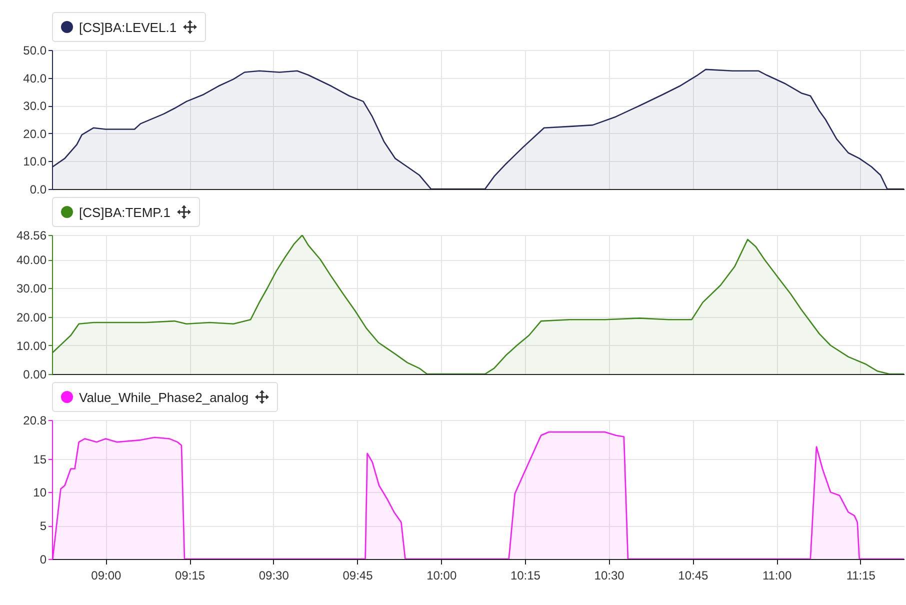 The height and width of the screenshot is (605, 906). What do you see at coordinates (106, 575) in the screenshot?
I see `x-tick-label: 09:00` at bounding box center [106, 575].